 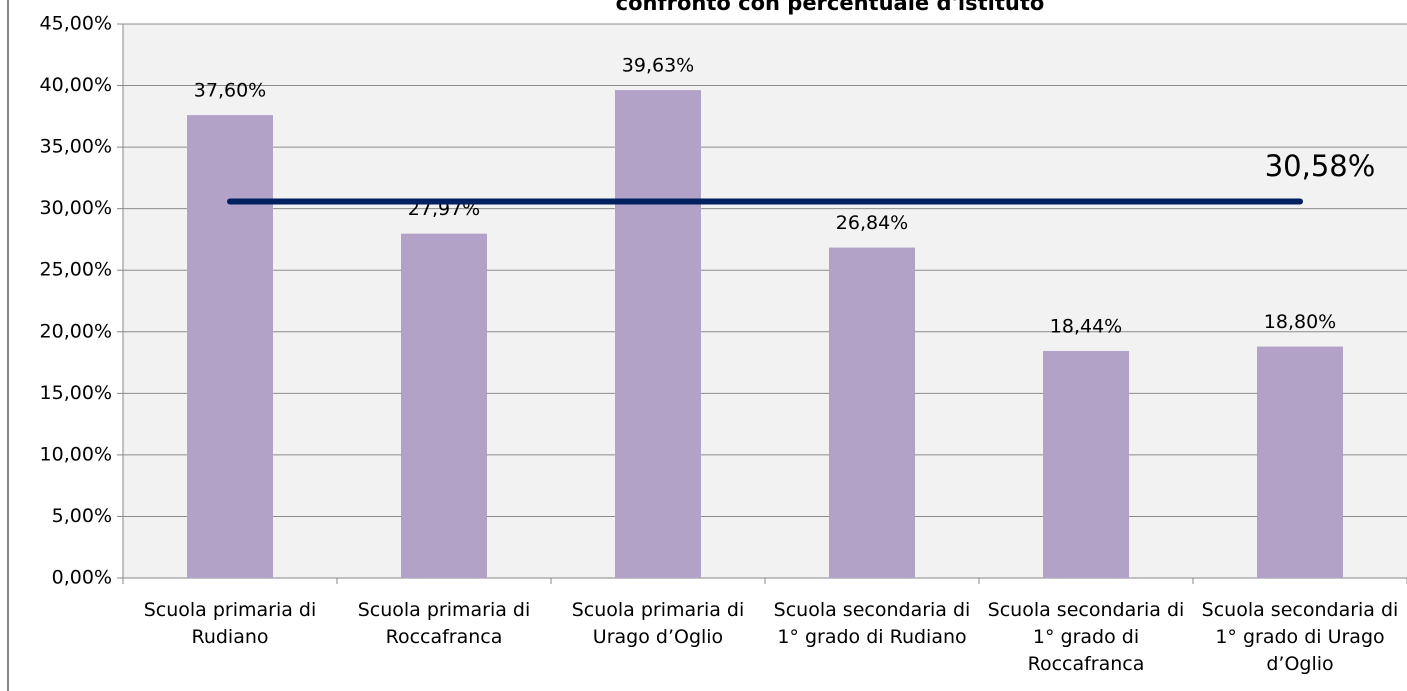 What do you see at coordinates (76, 85) in the screenshot?
I see `y-tick-label: 40,00%` at bounding box center [76, 85].